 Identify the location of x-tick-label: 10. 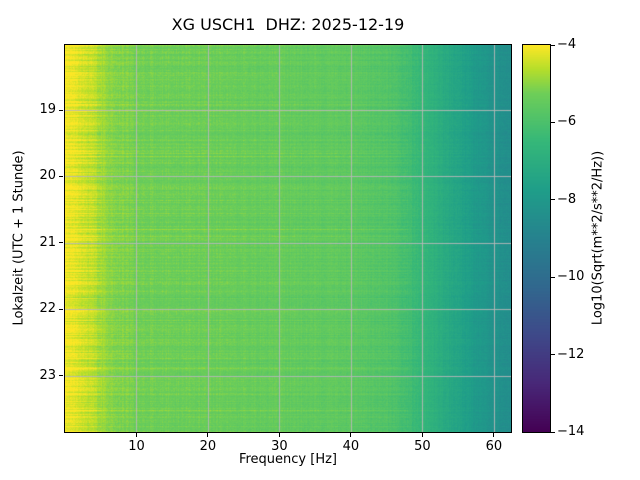
(136, 446).